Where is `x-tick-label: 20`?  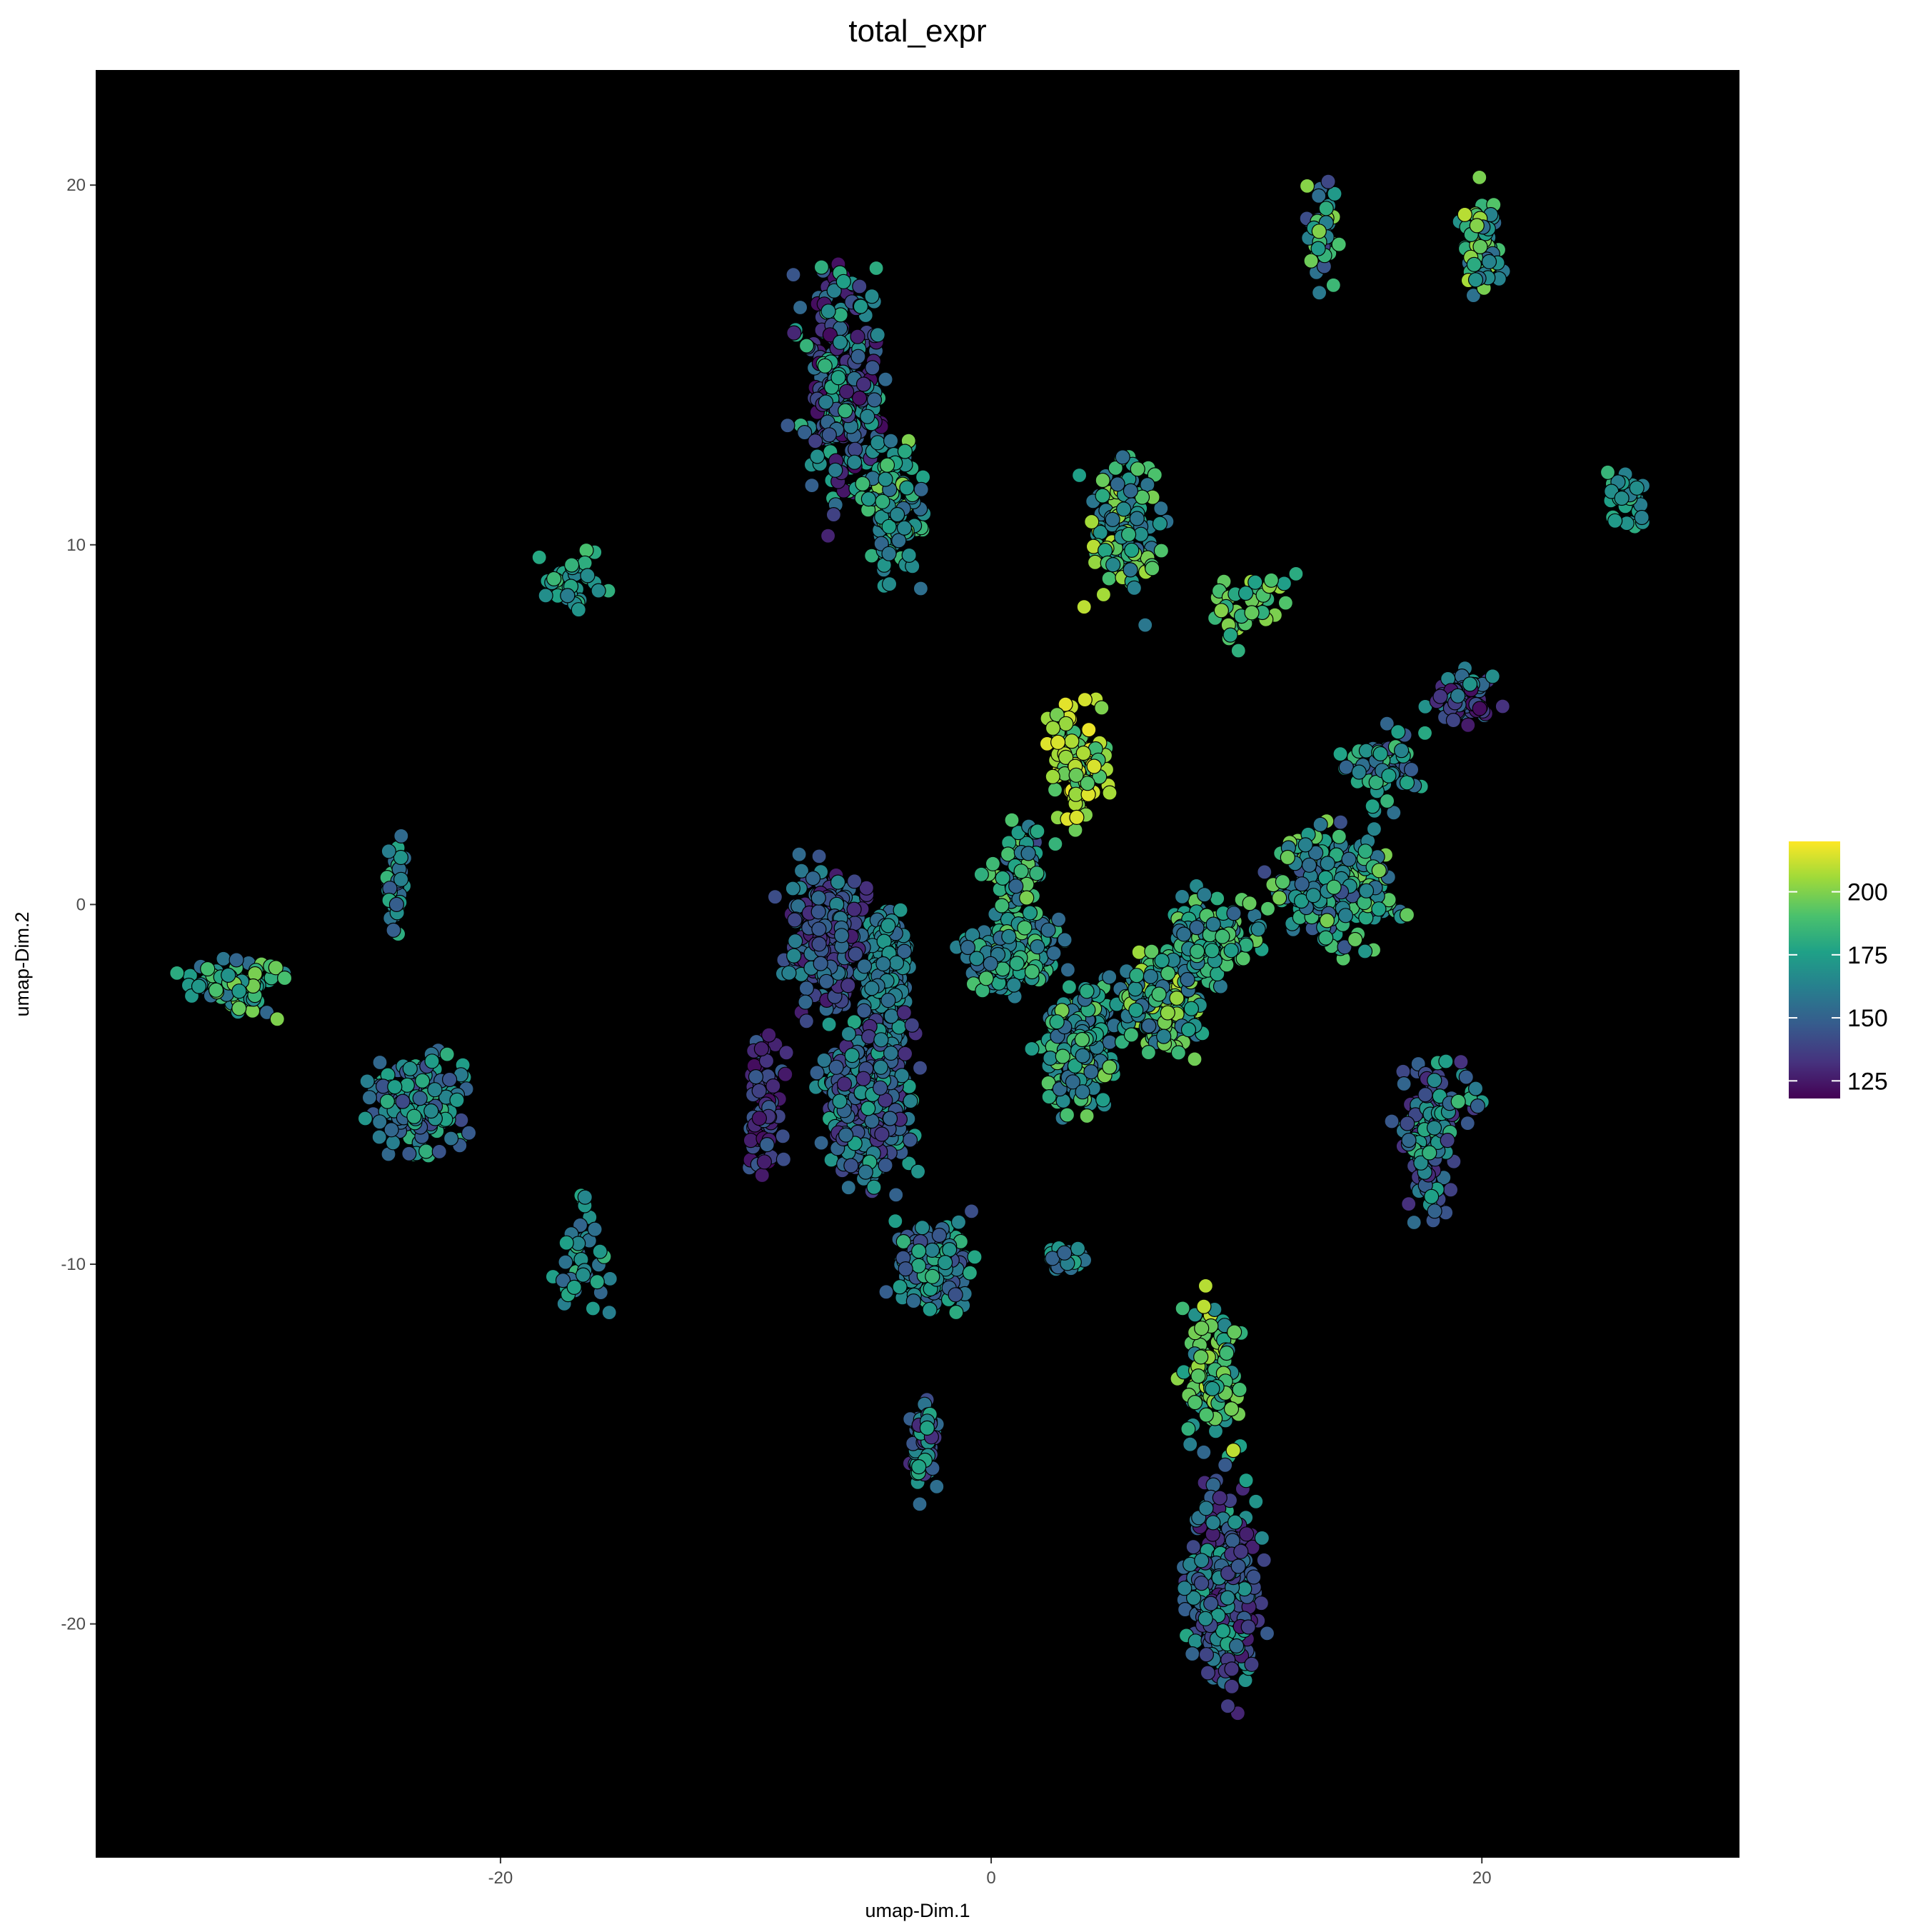 x-tick-label: 20 is located at coordinates (1482, 1878).